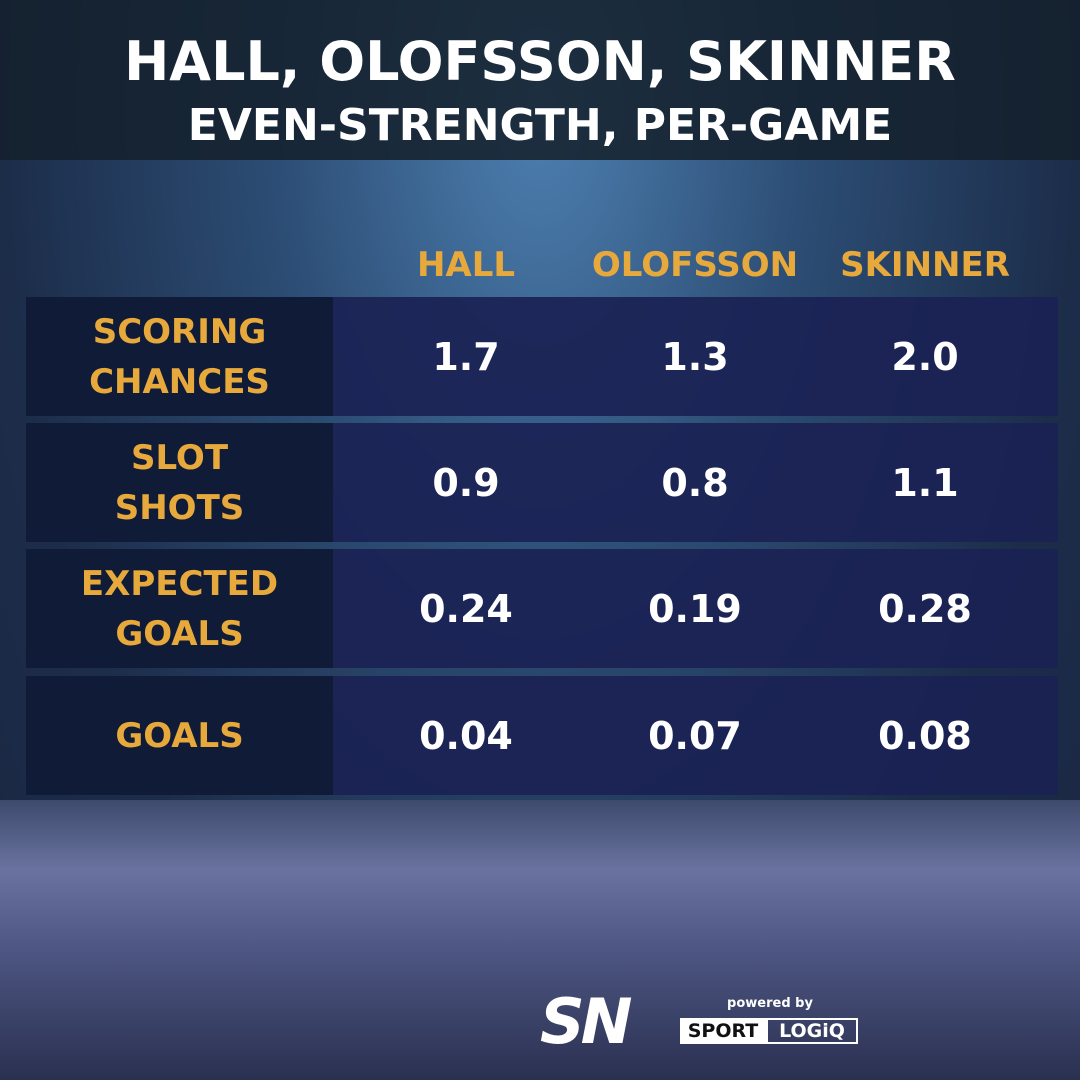 The height and width of the screenshot is (1080, 1080). Describe the element at coordinates (540, 61) in the screenshot. I see `title: HALL, OLOFSSON, SKINNER` at that location.